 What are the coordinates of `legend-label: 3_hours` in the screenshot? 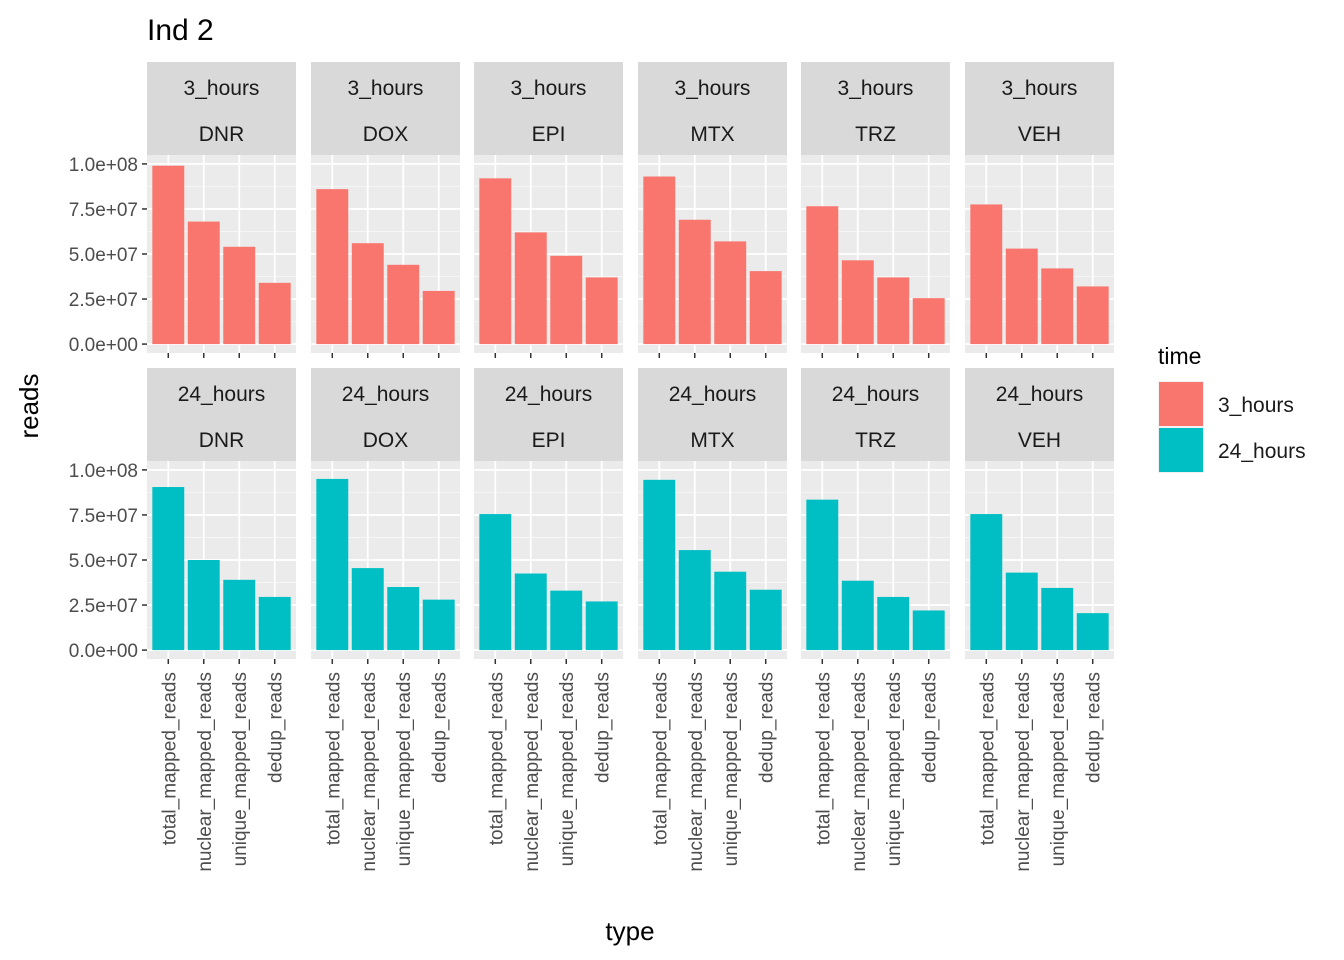 It's located at (1256, 405).